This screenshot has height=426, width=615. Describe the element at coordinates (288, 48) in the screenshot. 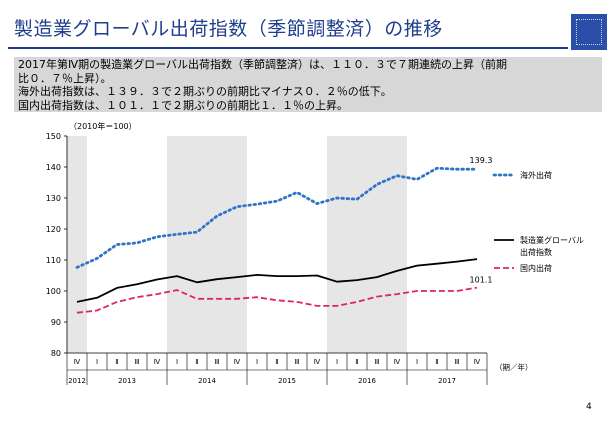

I see `title-rule` at that location.